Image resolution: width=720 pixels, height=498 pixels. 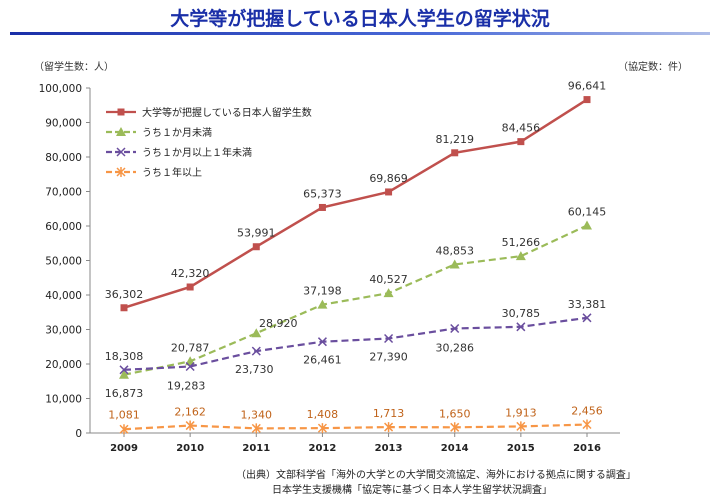 What do you see at coordinates (322, 360) in the screenshot?
I see `data-label-1-month-to-1-year: 26,461` at bounding box center [322, 360].